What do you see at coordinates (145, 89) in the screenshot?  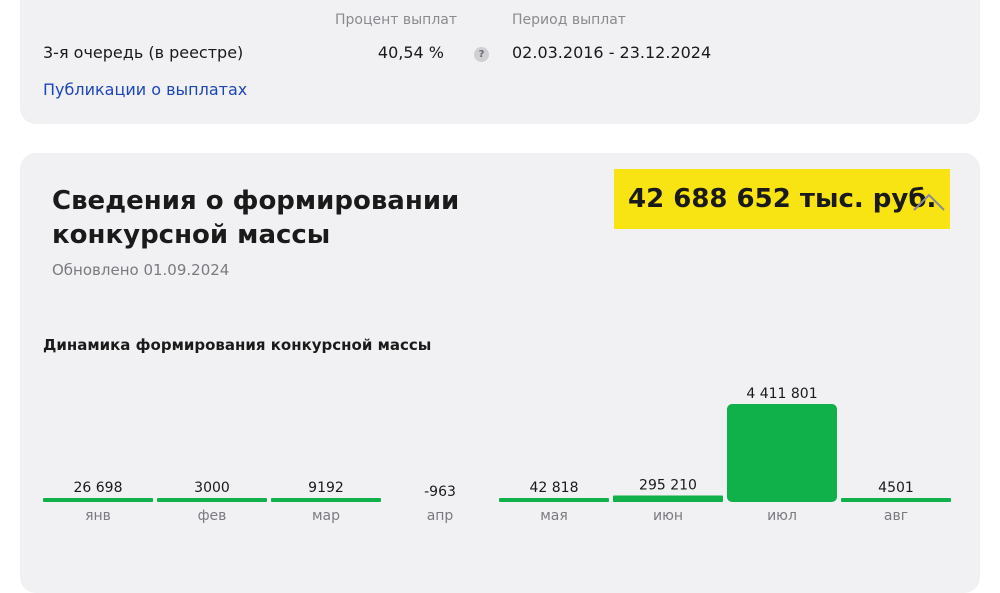 I see `payout-publications-link: Публикации о выплатах` at bounding box center [145, 89].